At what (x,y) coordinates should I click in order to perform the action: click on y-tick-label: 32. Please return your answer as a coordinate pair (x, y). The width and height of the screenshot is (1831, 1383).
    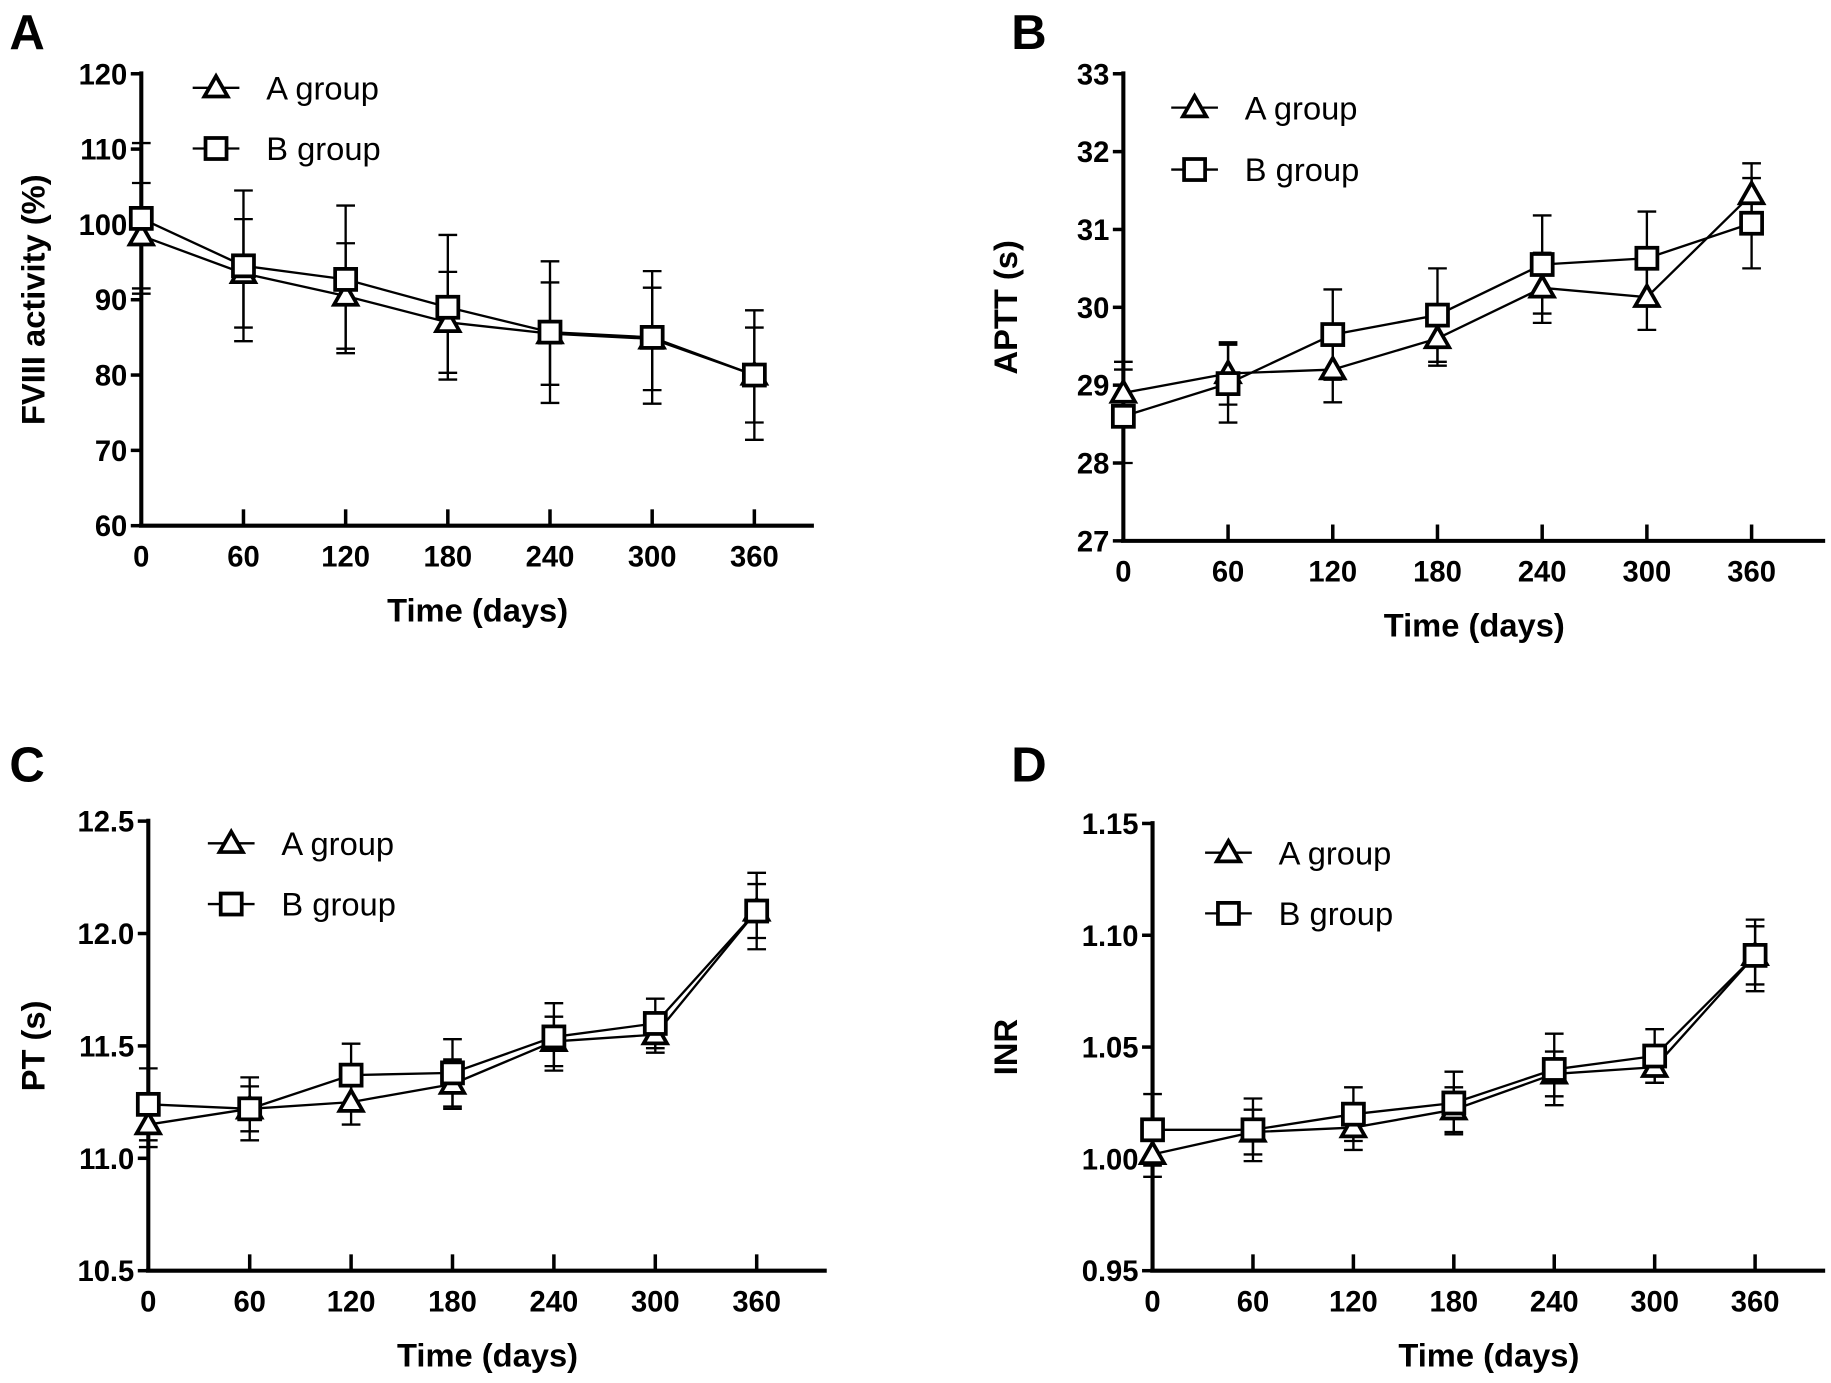
    Looking at the image, I should click on (1093, 153).